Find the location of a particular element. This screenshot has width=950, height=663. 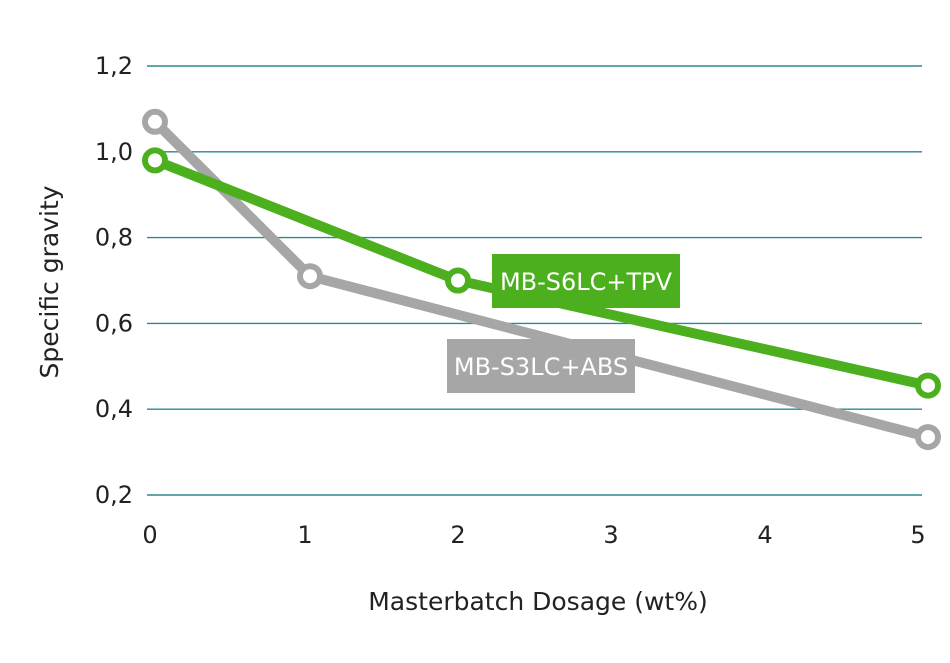

series-label-text: MB-S3LC+ABS is located at coordinates (541, 367).